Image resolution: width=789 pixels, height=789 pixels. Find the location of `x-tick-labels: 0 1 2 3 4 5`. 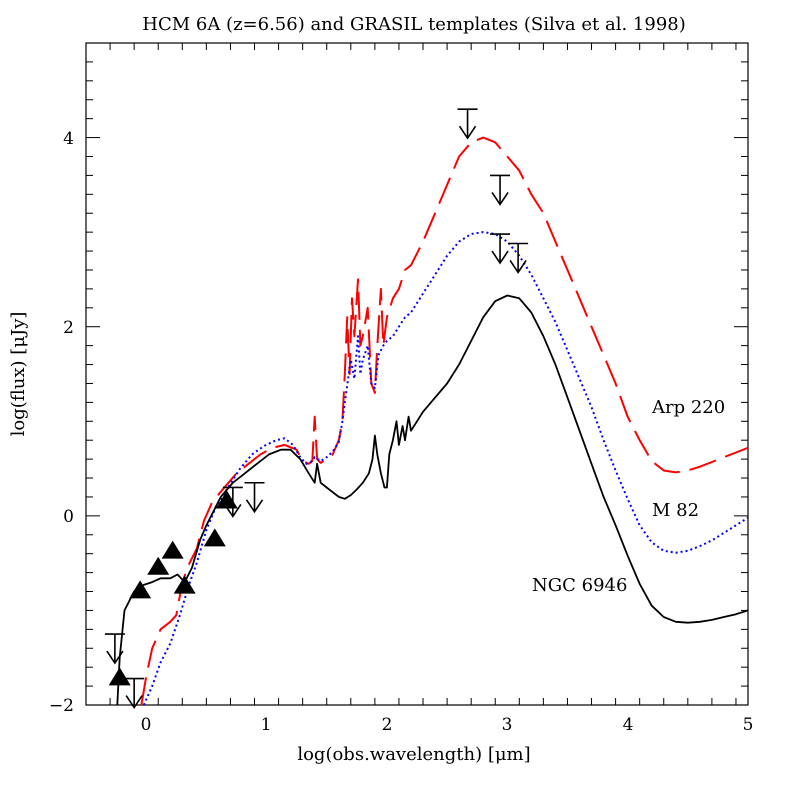

x-tick-labels: 0 1 2 3 4 5 is located at coordinates (447, 725).